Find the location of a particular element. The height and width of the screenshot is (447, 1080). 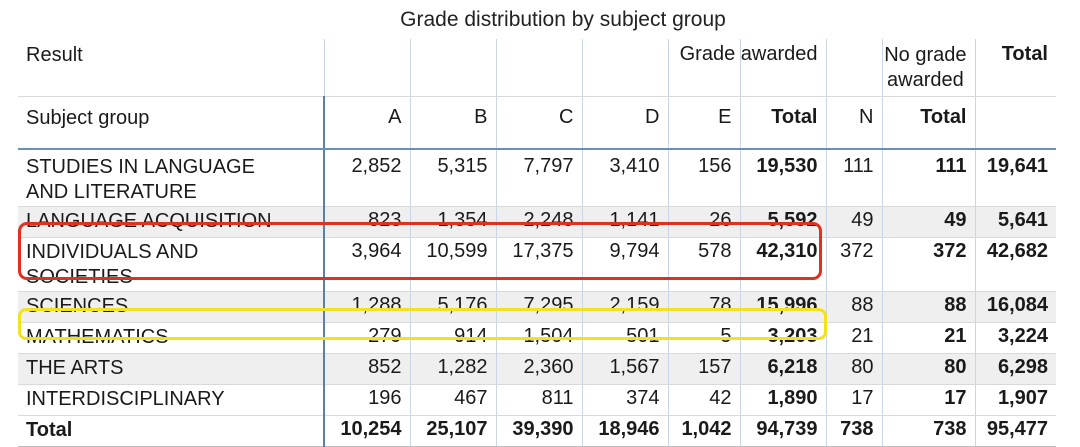

row-label: INTERDISCIPLINARY is located at coordinates (171, 400).